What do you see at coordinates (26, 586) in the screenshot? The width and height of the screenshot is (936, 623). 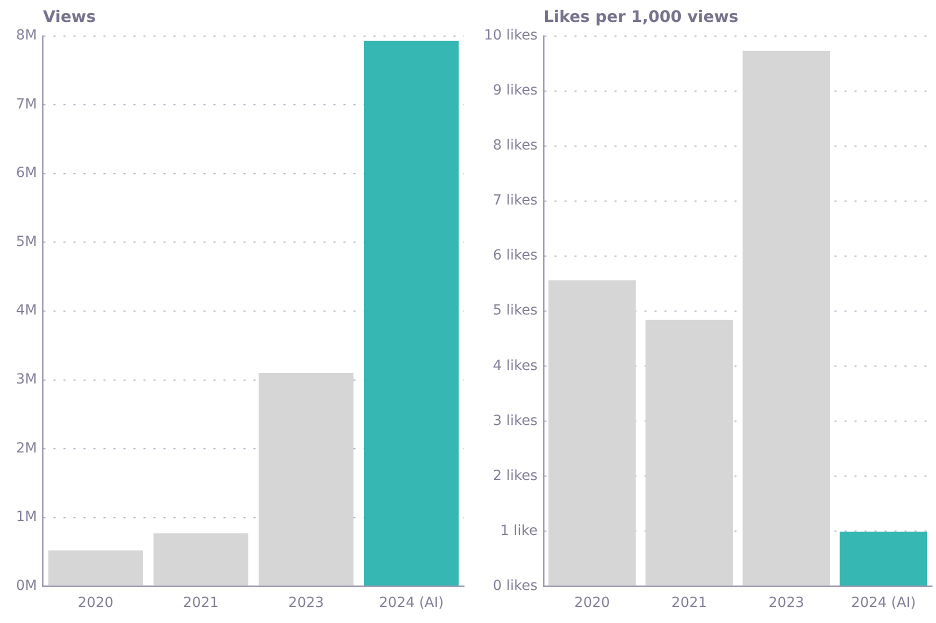 I see `y-tick-label: 0M` at bounding box center [26, 586].